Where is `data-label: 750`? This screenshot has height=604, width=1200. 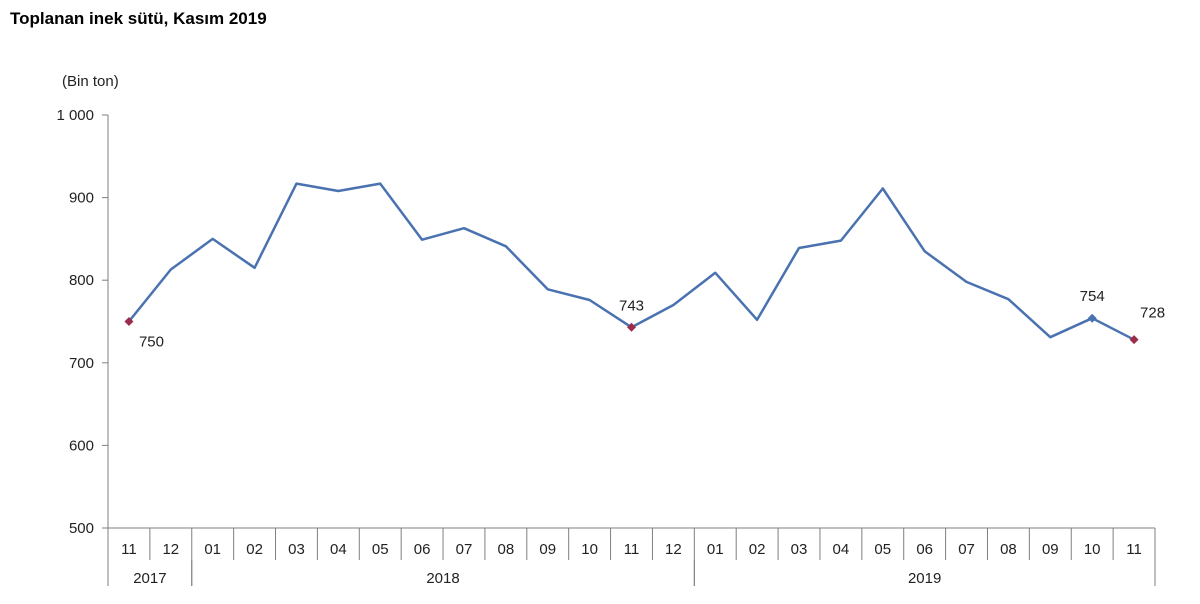
data-label: 750 is located at coordinates (151, 342).